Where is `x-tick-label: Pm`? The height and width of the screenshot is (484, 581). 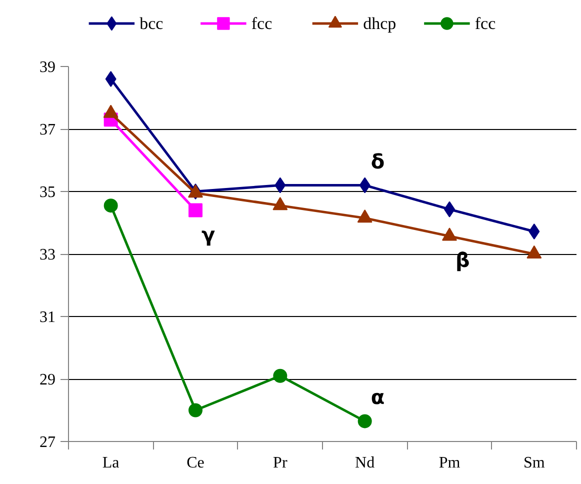
x-tick-label: Pm is located at coordinates (449, 463).